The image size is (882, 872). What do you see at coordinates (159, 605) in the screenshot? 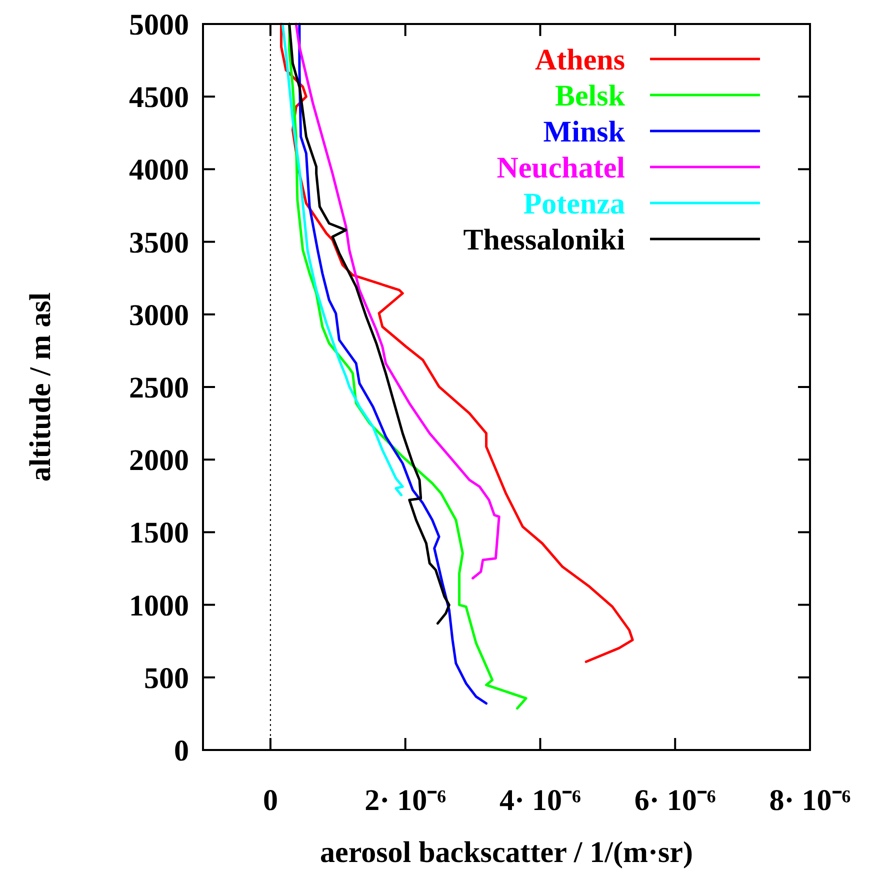
I see `y-tick-label: 1000` at bounding box center [159, 605].